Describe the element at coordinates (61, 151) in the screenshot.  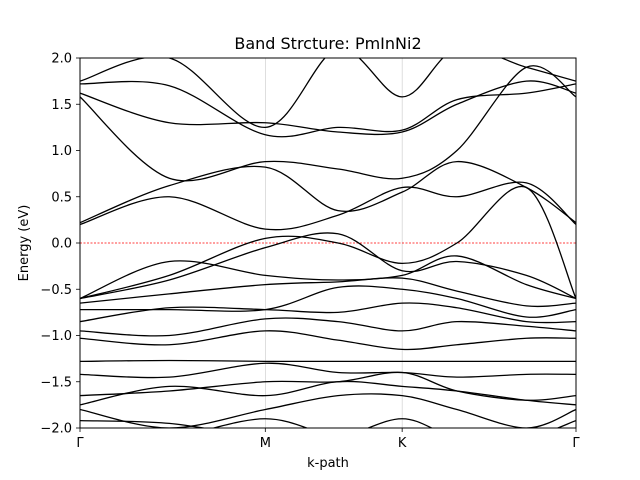
I see `y-tick-label: 1.0` at that location.